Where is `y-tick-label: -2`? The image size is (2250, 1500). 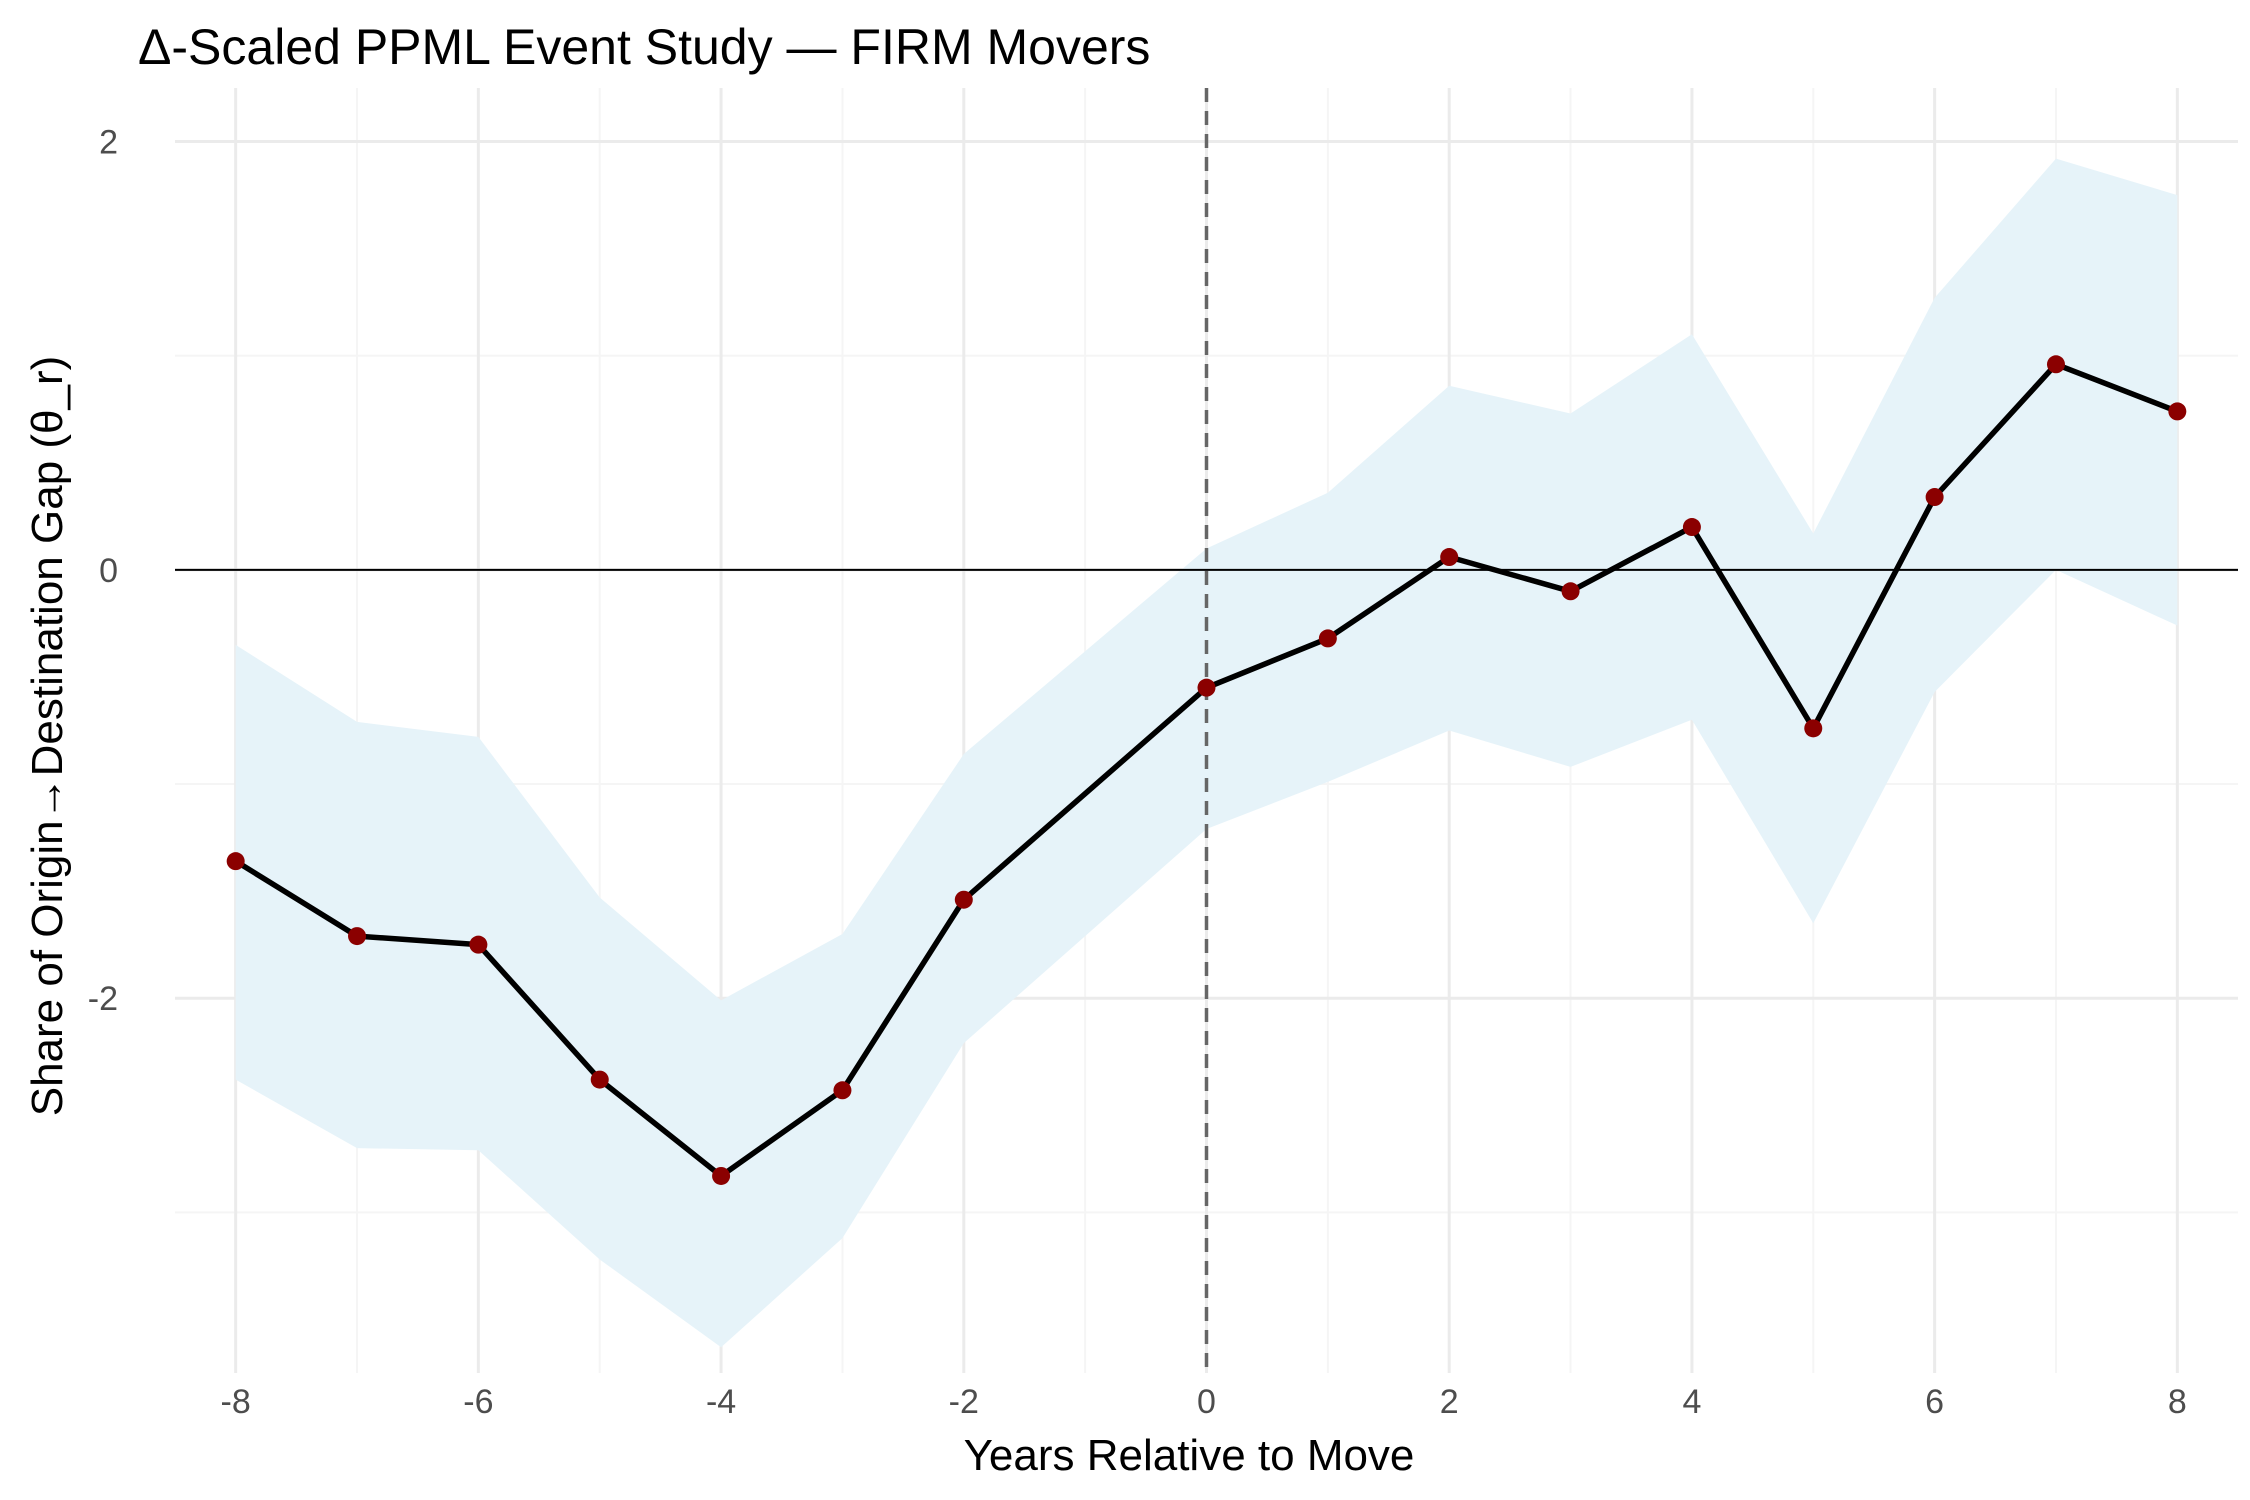 y-tick-label: -2 is located at coordinates (103, 999).